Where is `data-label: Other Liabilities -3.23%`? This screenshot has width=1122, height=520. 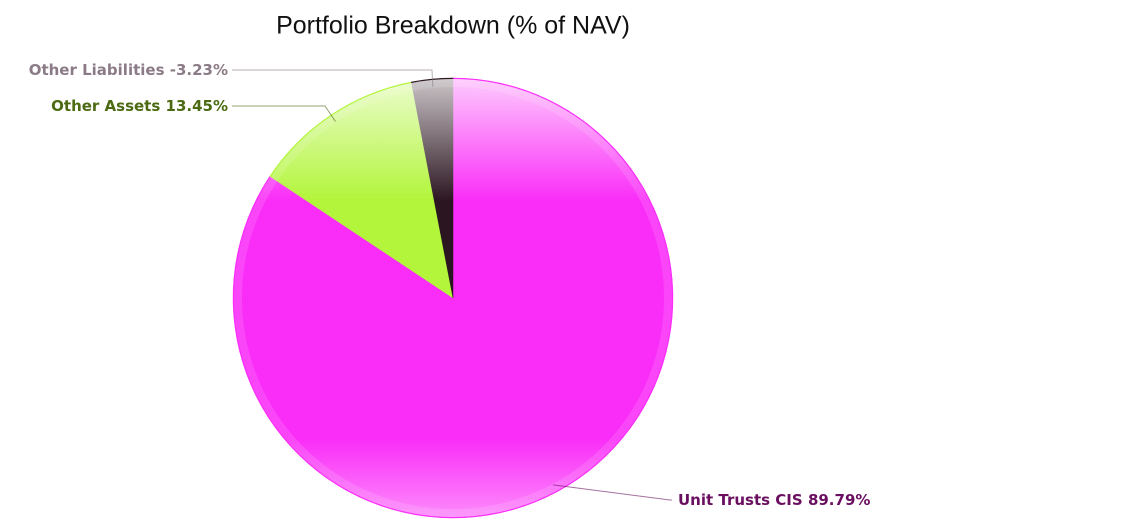 data-label: Other Liabilities -3.23% is located at coordinates (128, 70).